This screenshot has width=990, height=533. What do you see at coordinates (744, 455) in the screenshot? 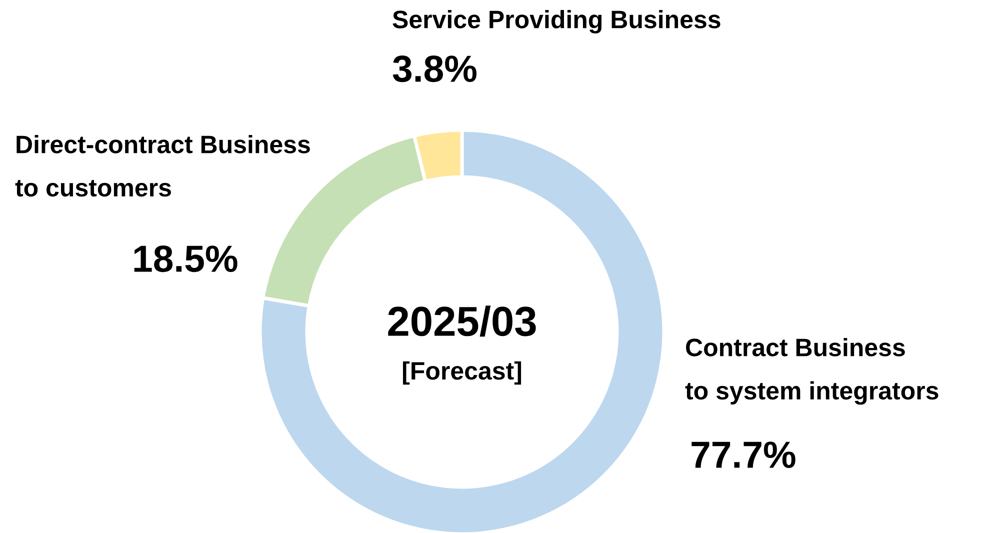
I see `data-label: 77.7%` at bounding box center [744, 455].